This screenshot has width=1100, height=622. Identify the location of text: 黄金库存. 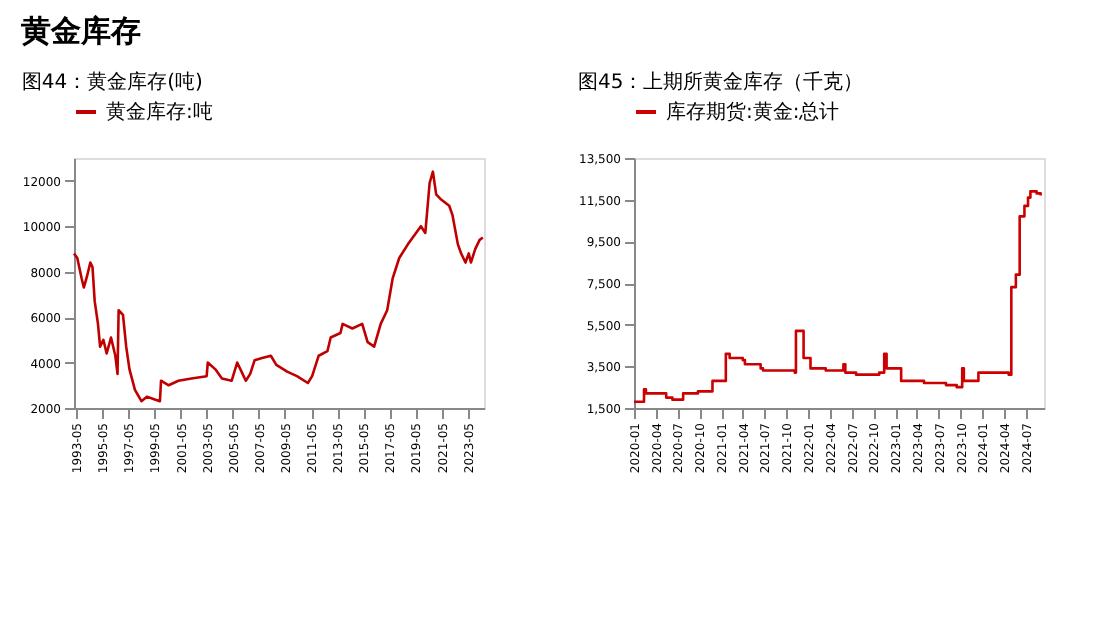
(79, 31).